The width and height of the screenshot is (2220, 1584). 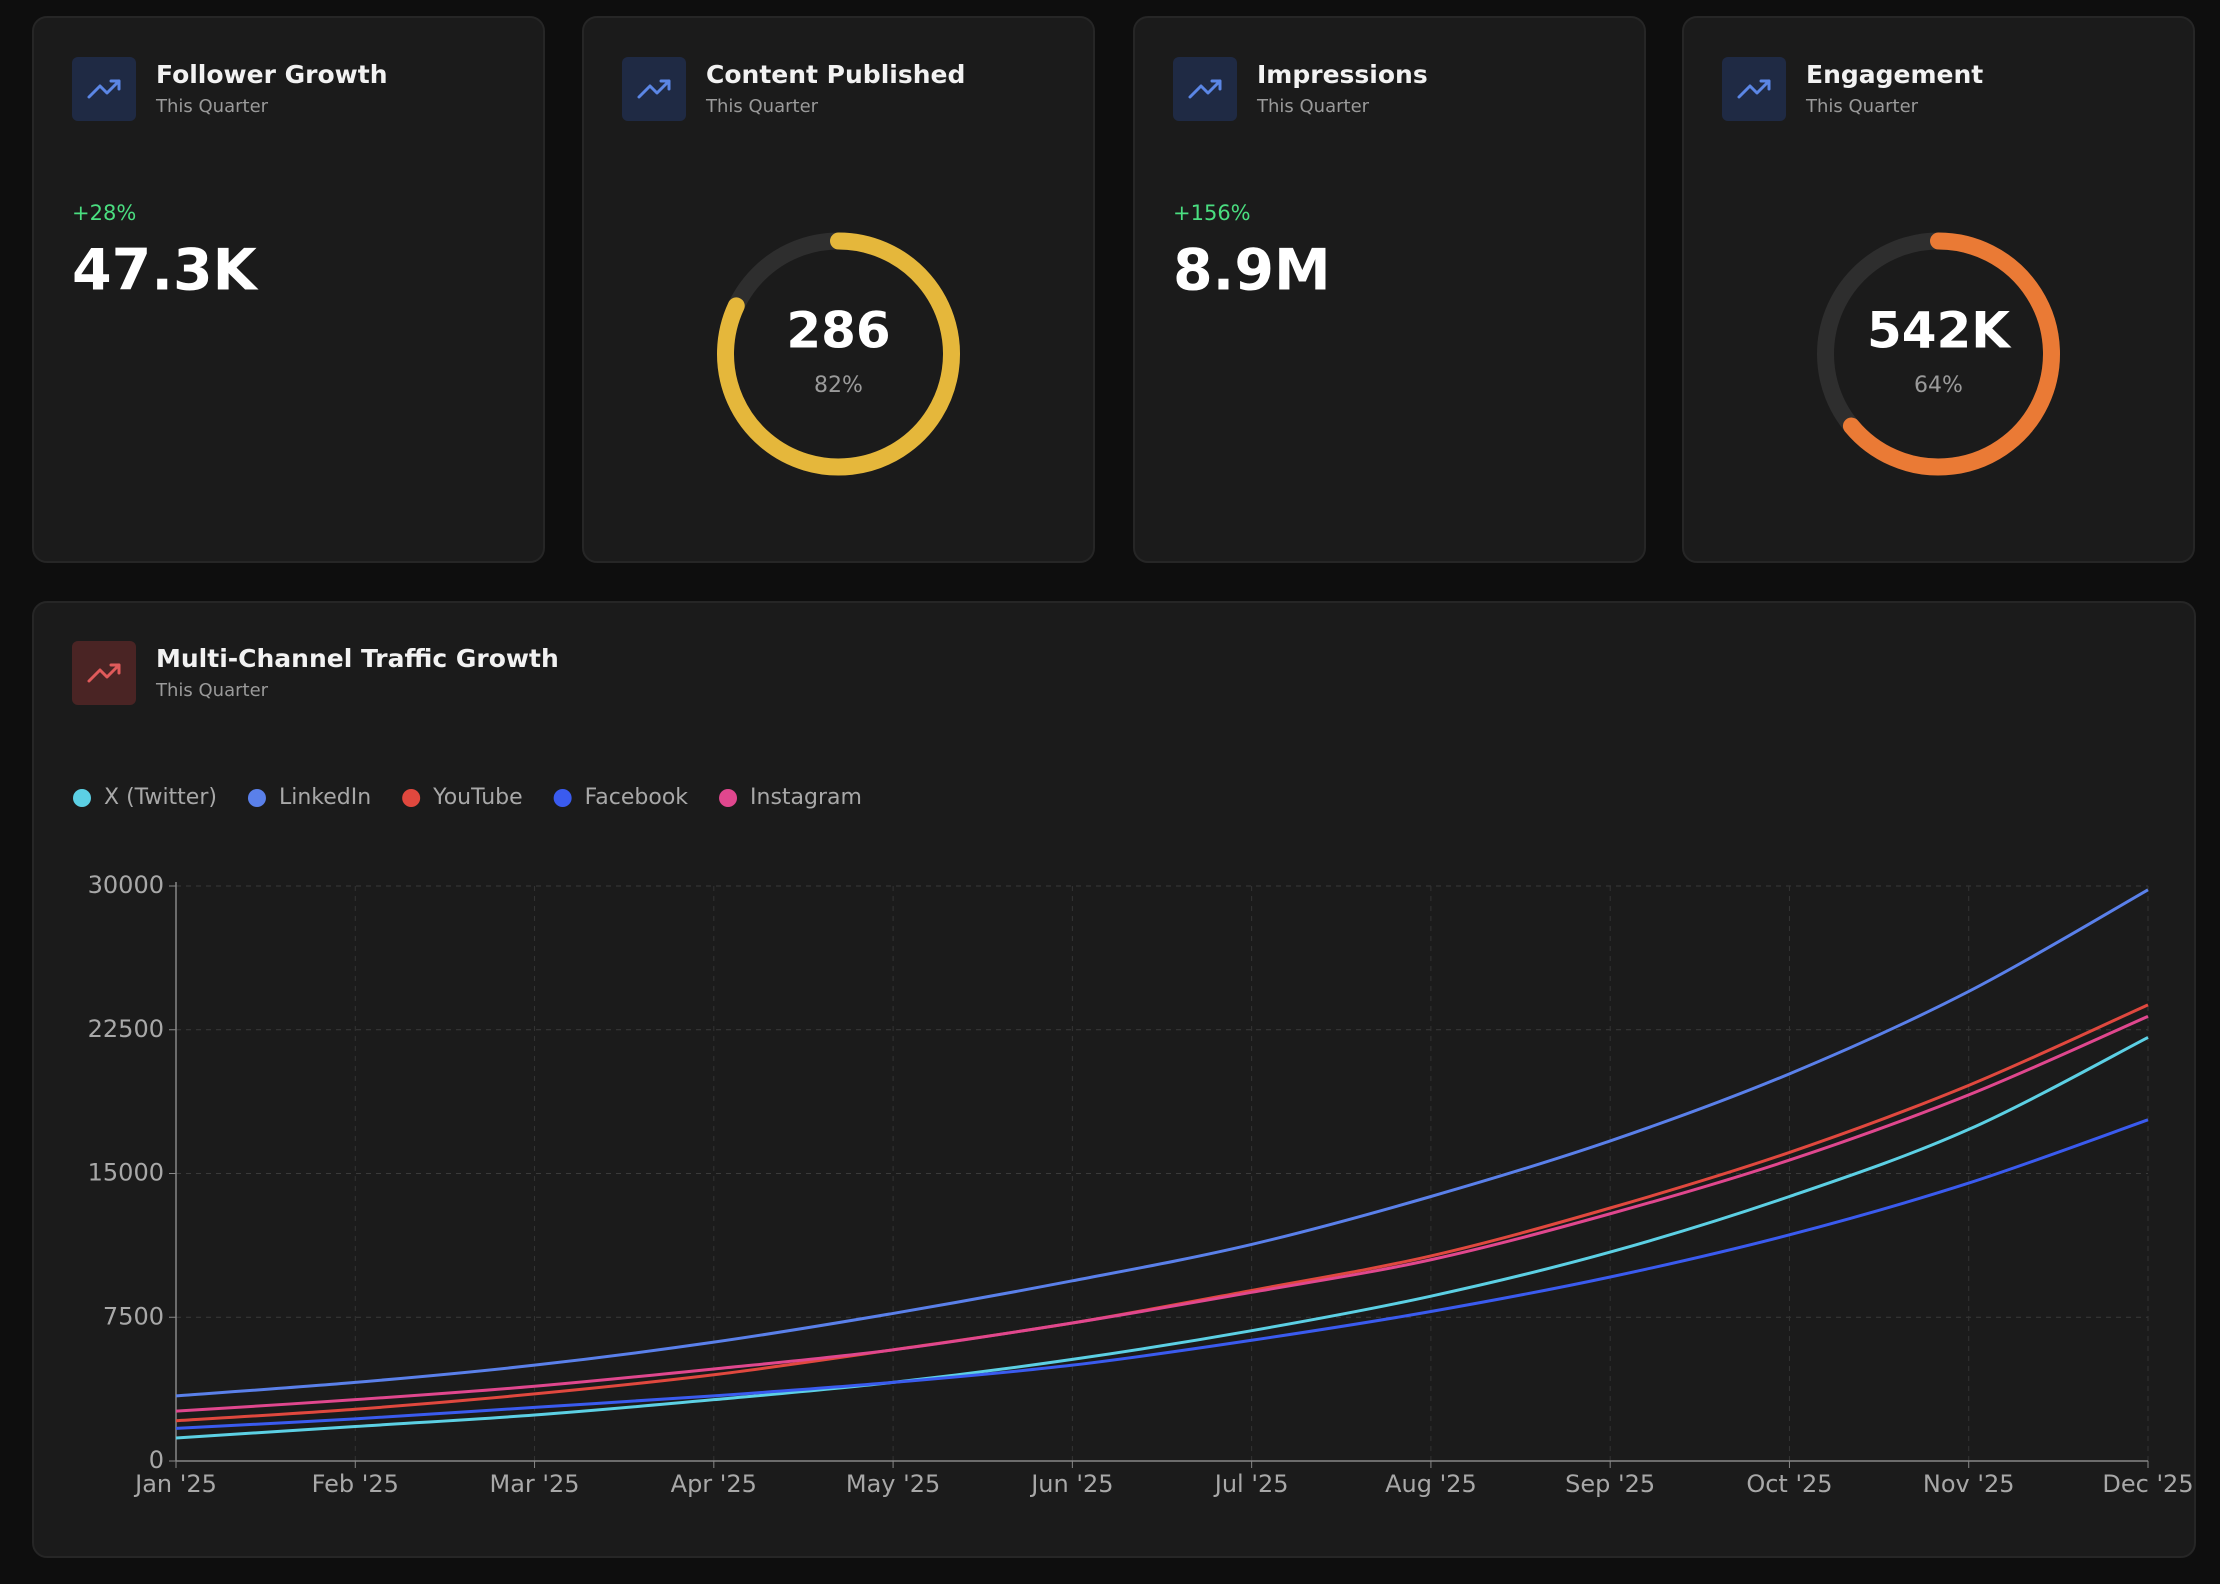 What do you see at coordinates (1938, 385) in the screenshot?
I see `ring-percent: 64%` at bounding box center [1938, 385].